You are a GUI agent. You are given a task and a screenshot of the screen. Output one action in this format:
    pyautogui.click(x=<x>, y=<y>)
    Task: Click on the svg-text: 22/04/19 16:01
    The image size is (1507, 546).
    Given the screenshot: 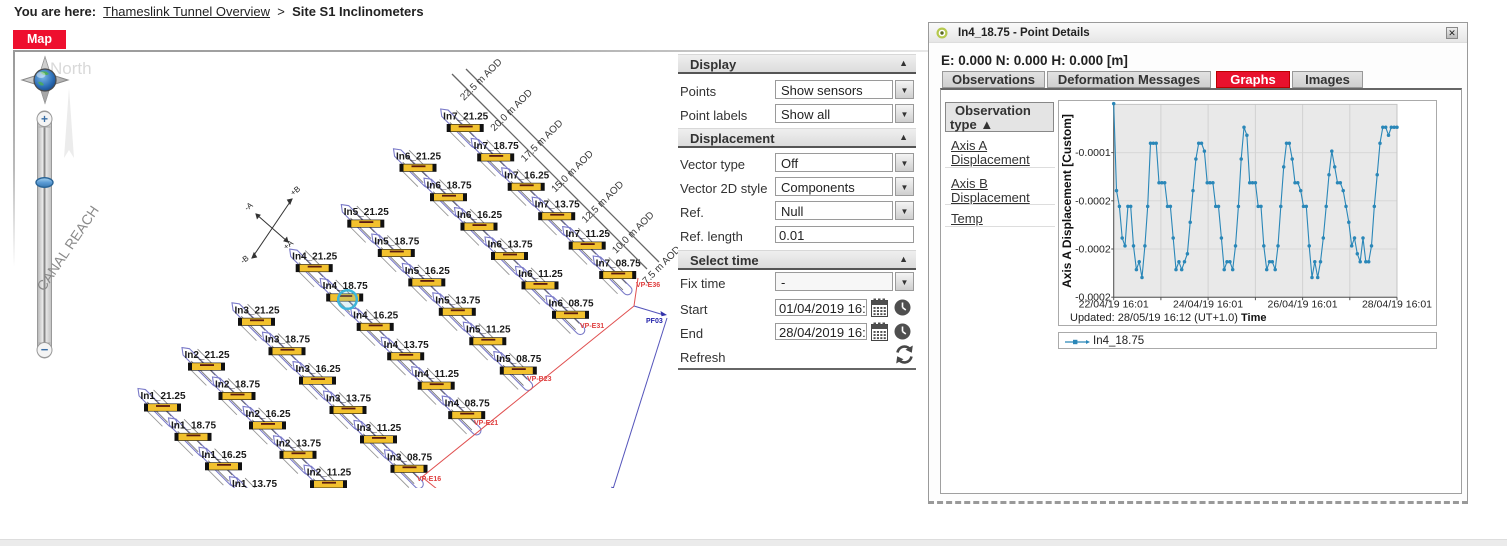 What is the action you would take?
    pyautogui.click(x=1114, y=305)
    